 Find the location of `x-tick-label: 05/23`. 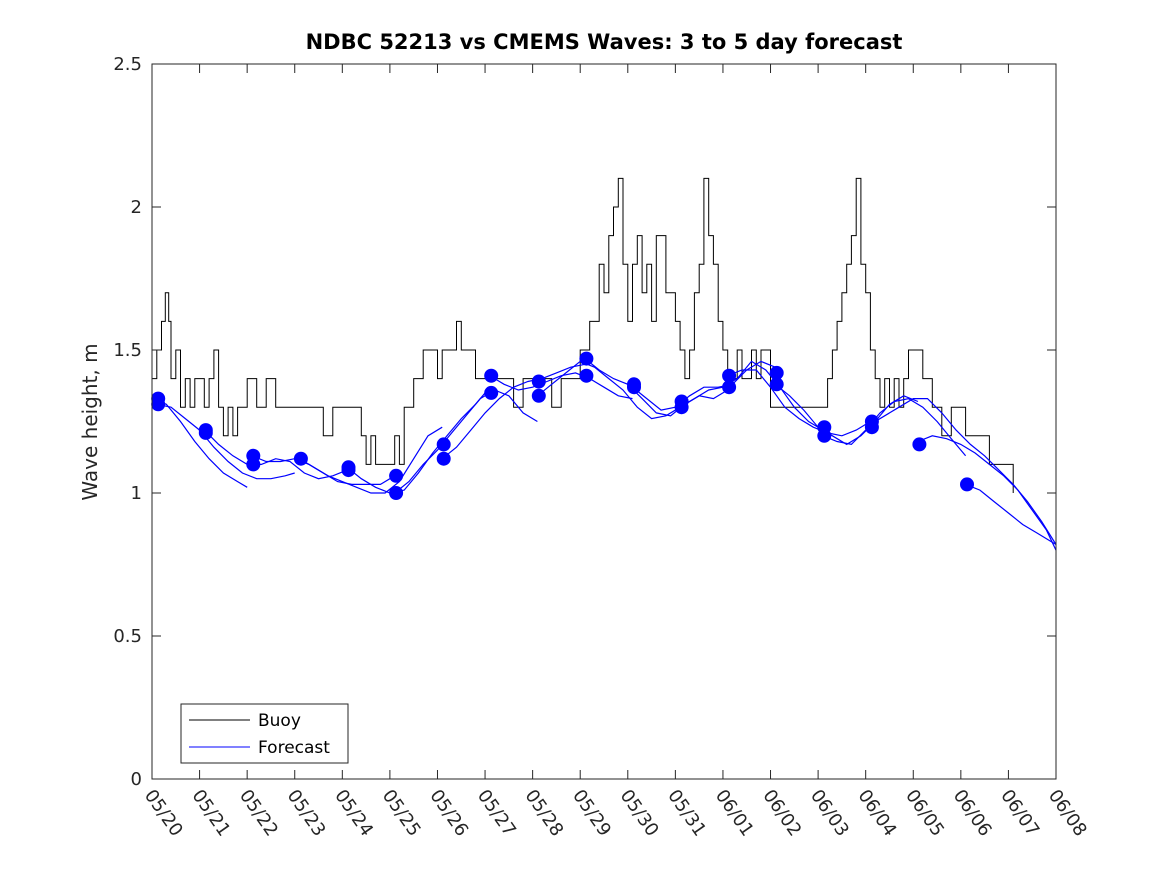

x-tick-label: 05/23 is located at coordinates (306, 813).